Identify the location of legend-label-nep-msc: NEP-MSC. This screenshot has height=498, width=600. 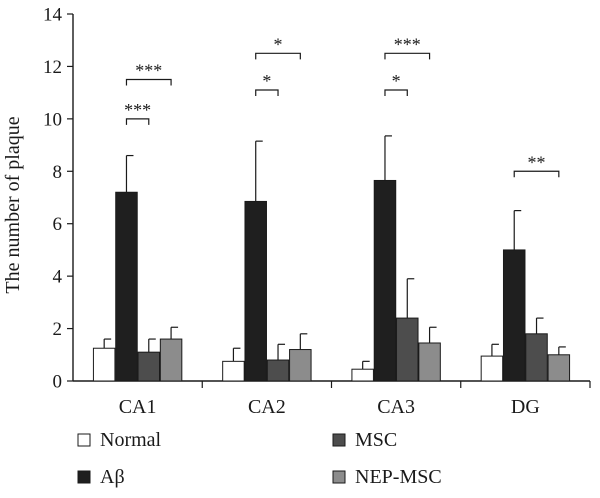
(398, 477).